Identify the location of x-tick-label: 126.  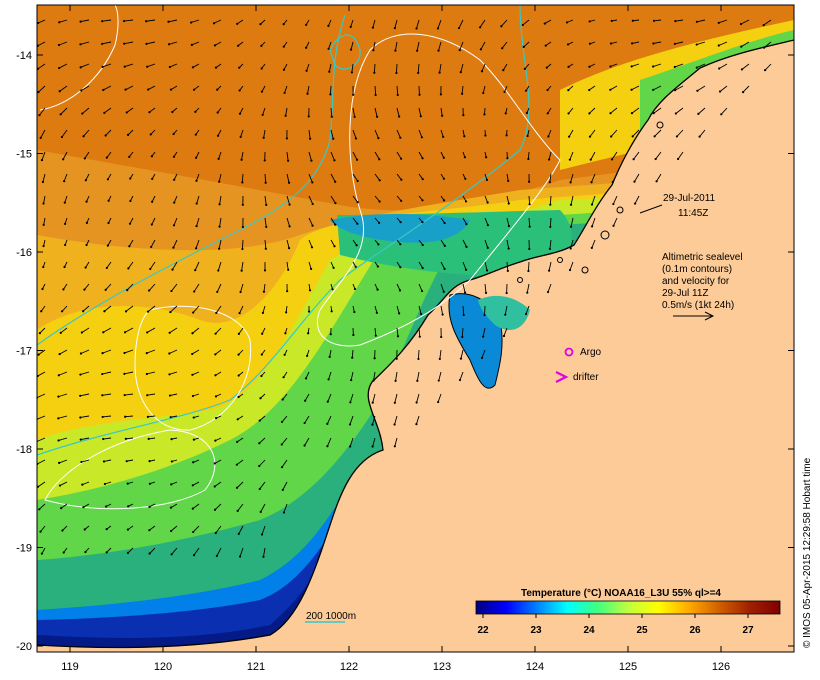
(721, 667).